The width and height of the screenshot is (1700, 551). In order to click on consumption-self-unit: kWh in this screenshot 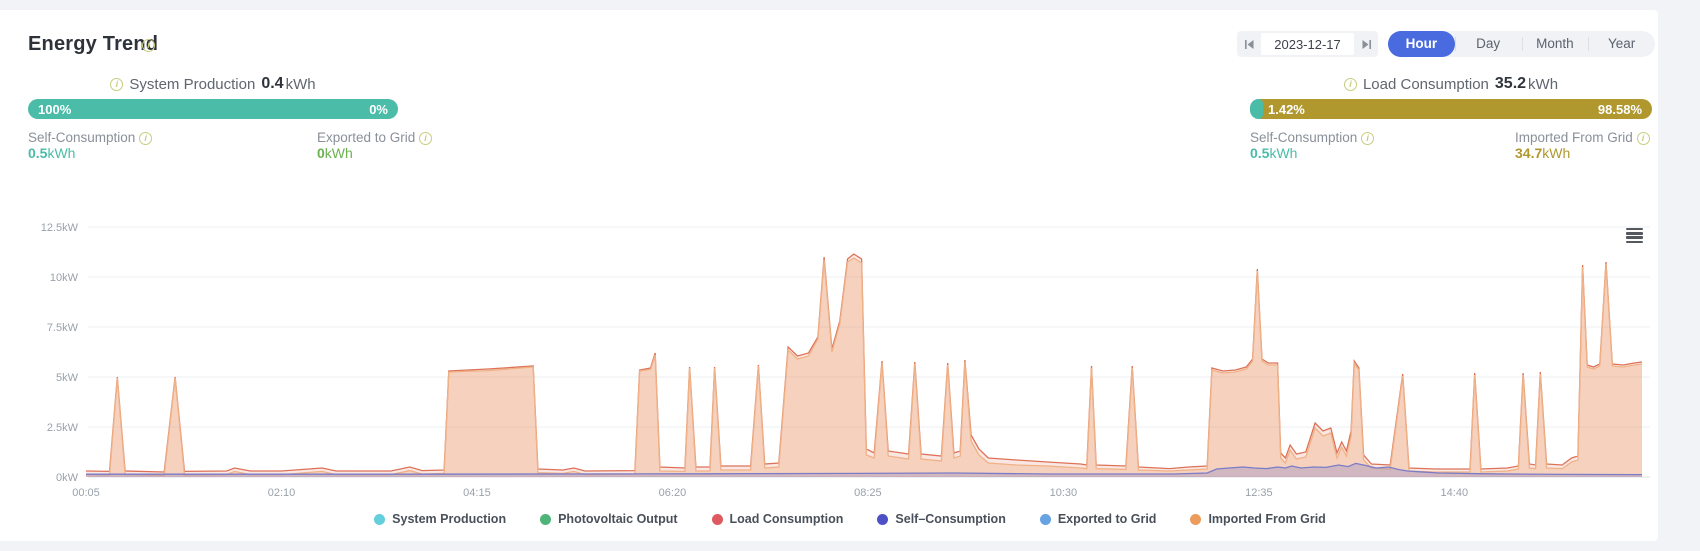, I will do `click(1283, 153)`.